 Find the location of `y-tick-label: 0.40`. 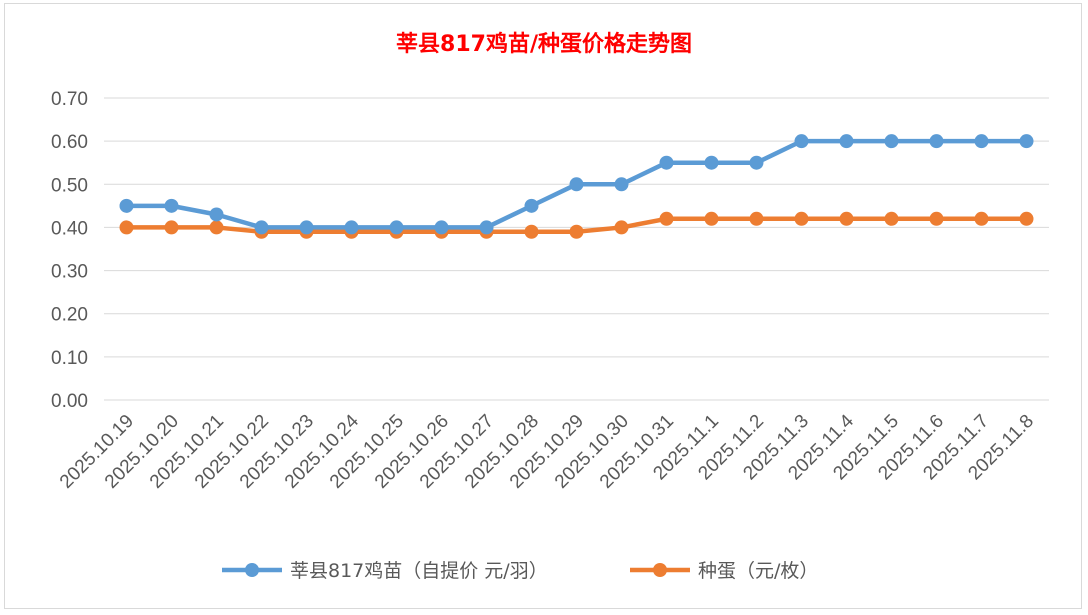

y-tick-label: 0.40 is located at coordinates (69, 228).